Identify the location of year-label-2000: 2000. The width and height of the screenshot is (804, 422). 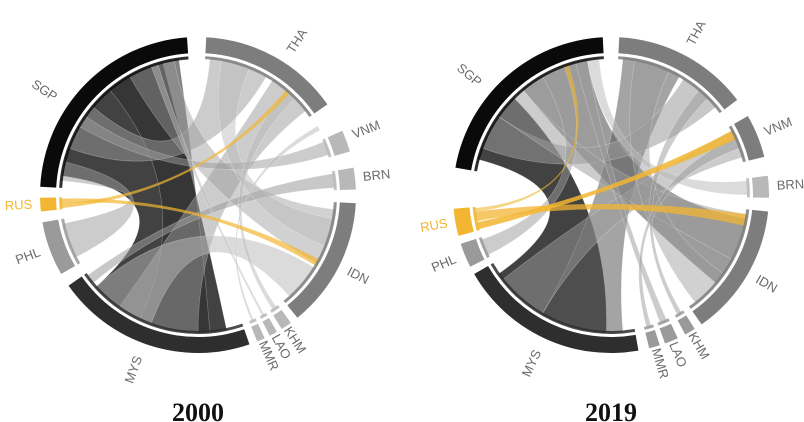
(198, 410).